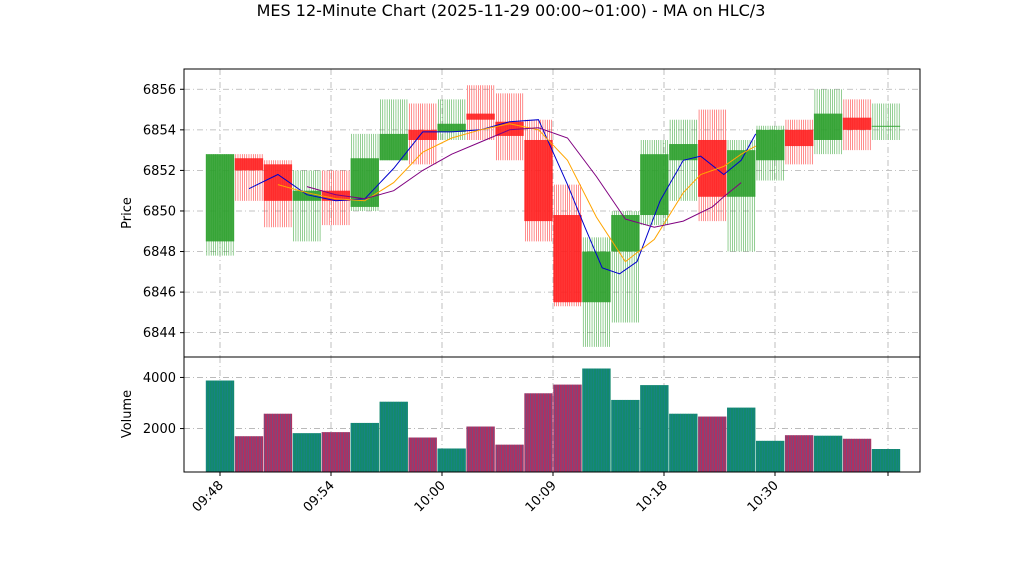 This screenshot has height=575, width=1022. What do you see at coordinates (163, 404) in the screenshot?
I see `volume-y-axis: 2000 4000` at bounding box center [163, 404].